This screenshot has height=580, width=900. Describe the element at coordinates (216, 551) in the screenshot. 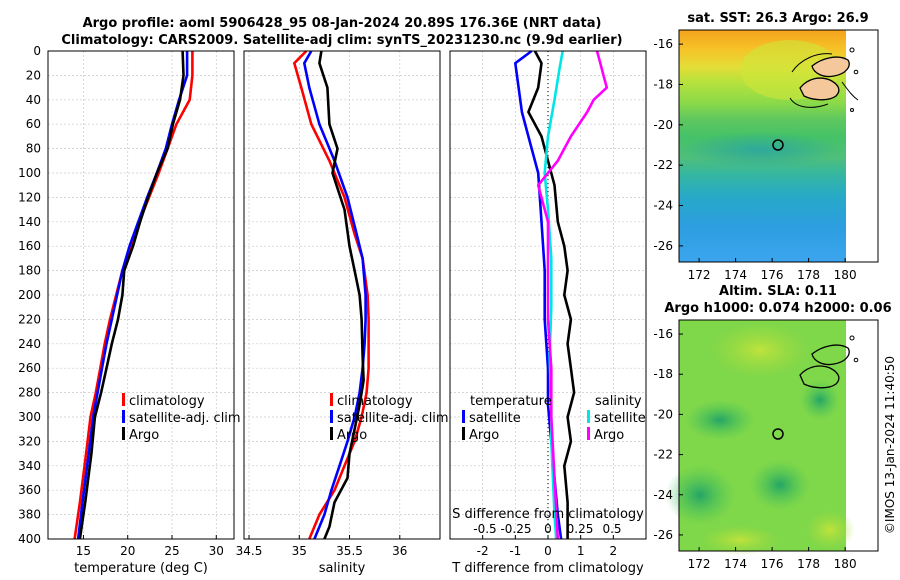

I see `x-tick-label: 30` at that location.